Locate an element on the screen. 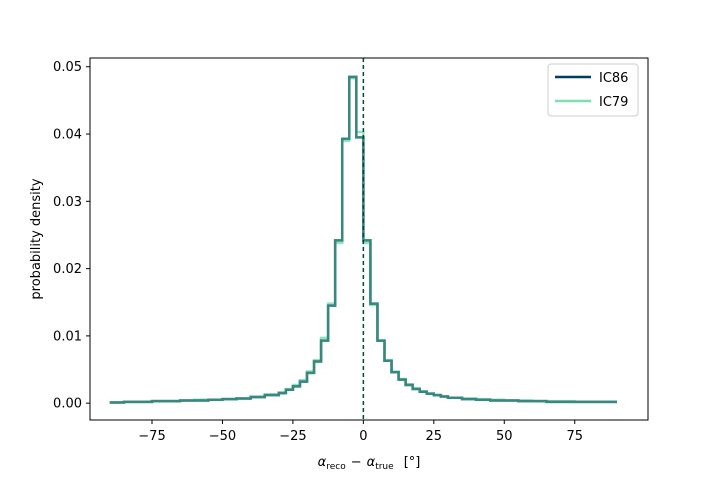 The image size is (720, 480). x-label-minus: − is located at coordinates (356, 462).